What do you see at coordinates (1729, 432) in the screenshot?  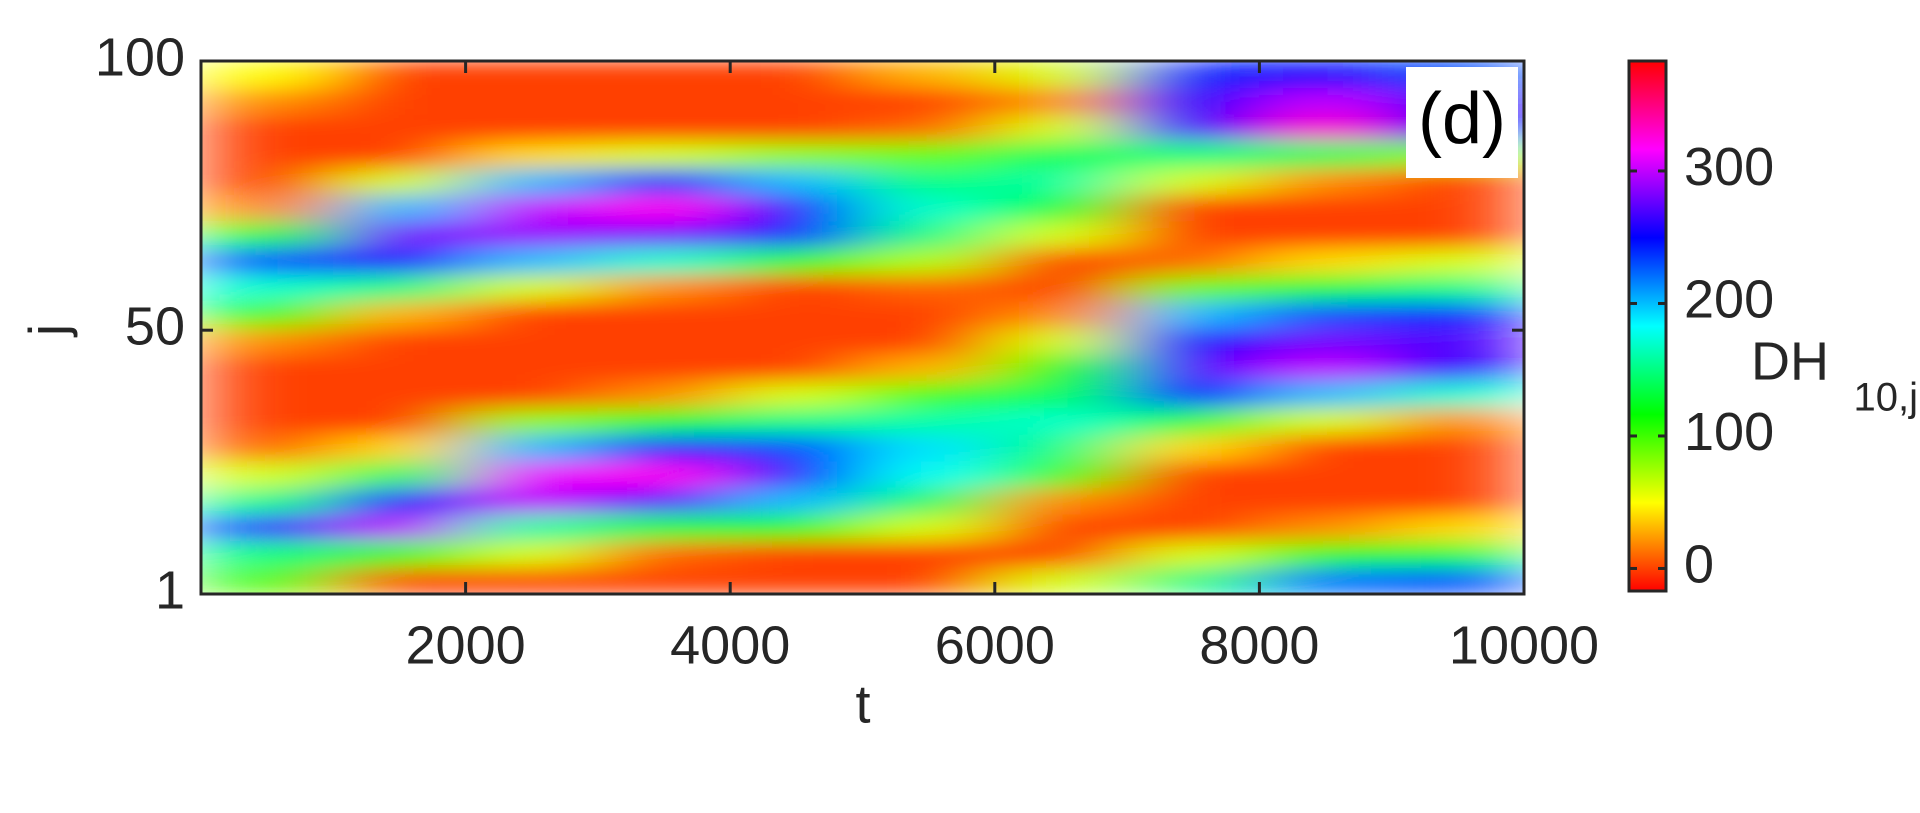 I see `colorbar-tick-label: 100` at bounding box center [1729, 432].